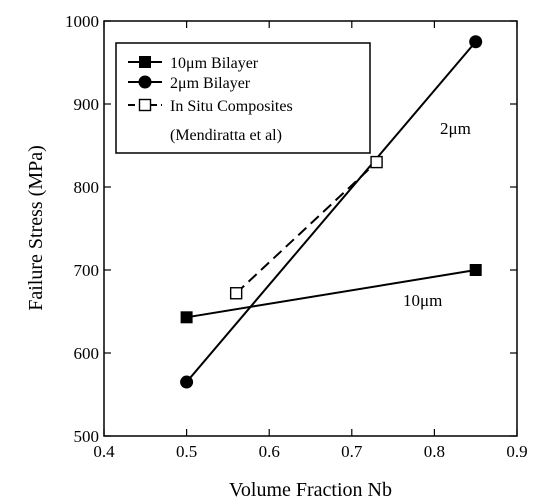 The height and width of the screenshot is (503, 539). What do you see at coordinates (210, 83) in the screenshot?
I see `legend-label-2um-bilayer: 2μm Bilayer` at bounding box center [210, 83].